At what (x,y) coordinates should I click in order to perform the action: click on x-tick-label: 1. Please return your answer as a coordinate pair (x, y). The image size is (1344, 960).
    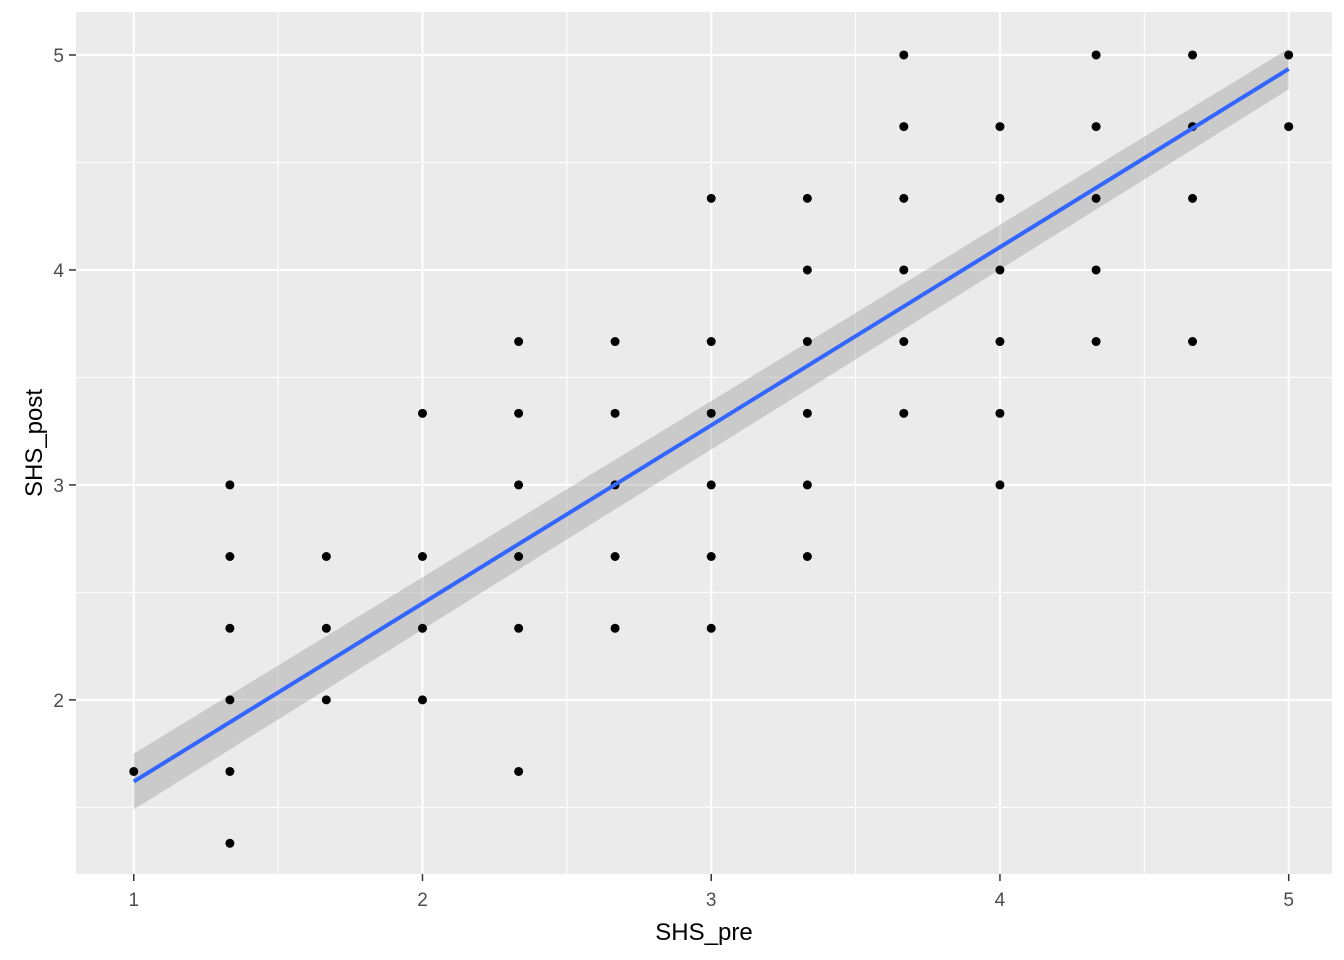
    Looking at the image, I should click on (133, 900).